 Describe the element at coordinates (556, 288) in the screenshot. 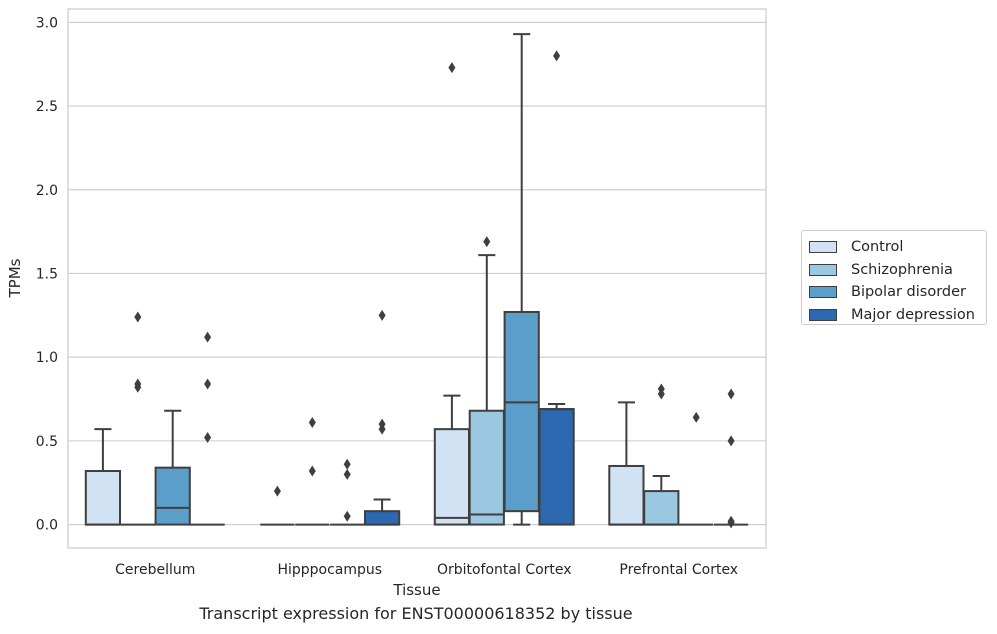

I see `box-major-depression-orbitofontal-cortex` at that location.